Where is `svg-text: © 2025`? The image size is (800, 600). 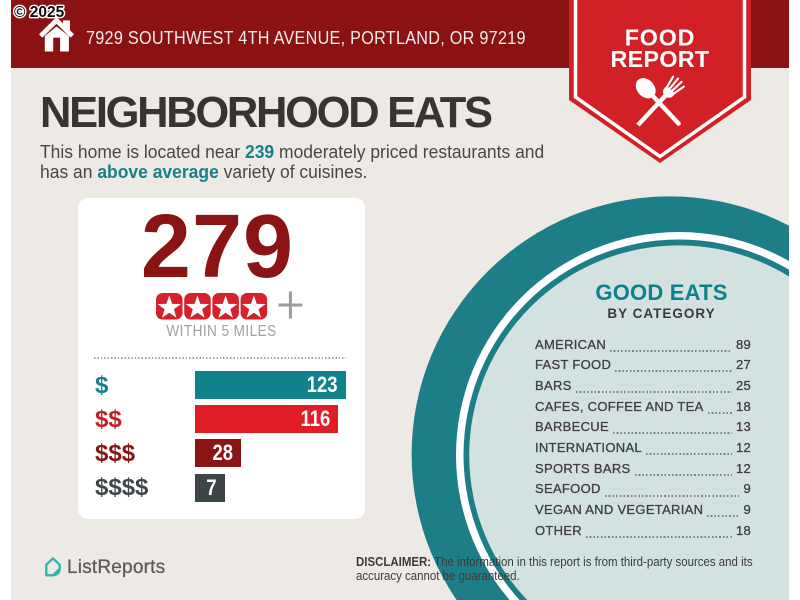 svg-text: © 2025 is located at coordinates (39, 12).